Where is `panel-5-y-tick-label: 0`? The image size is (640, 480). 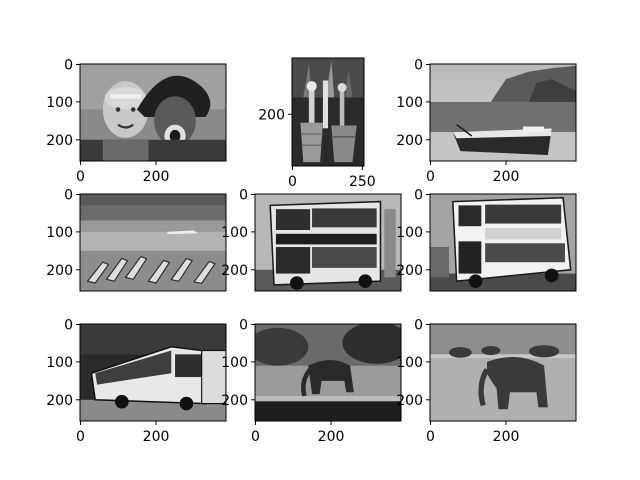
panel-5-y-tick-label: 0 is located at coordinates (243, 196).